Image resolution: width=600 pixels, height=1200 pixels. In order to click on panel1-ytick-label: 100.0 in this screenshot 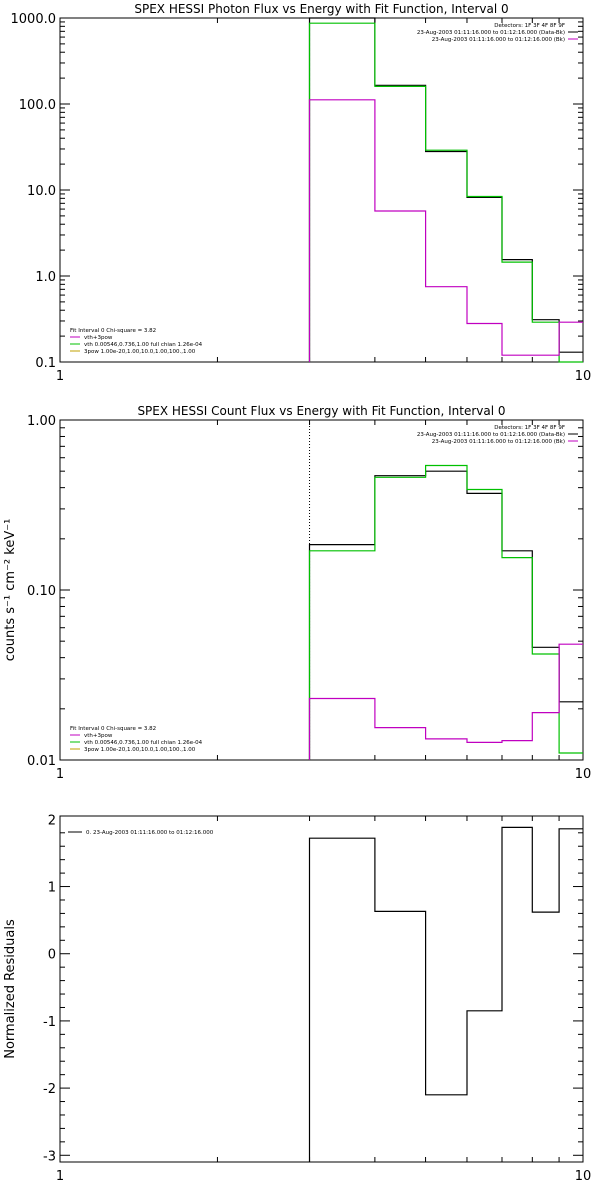, I will do `click(37, 105)`.